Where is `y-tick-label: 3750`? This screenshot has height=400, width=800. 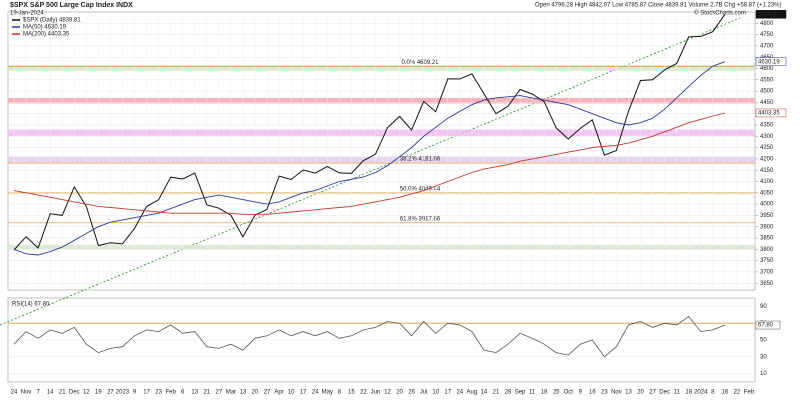 y-tick-label: 3750 is located at coordinates (767, 261).